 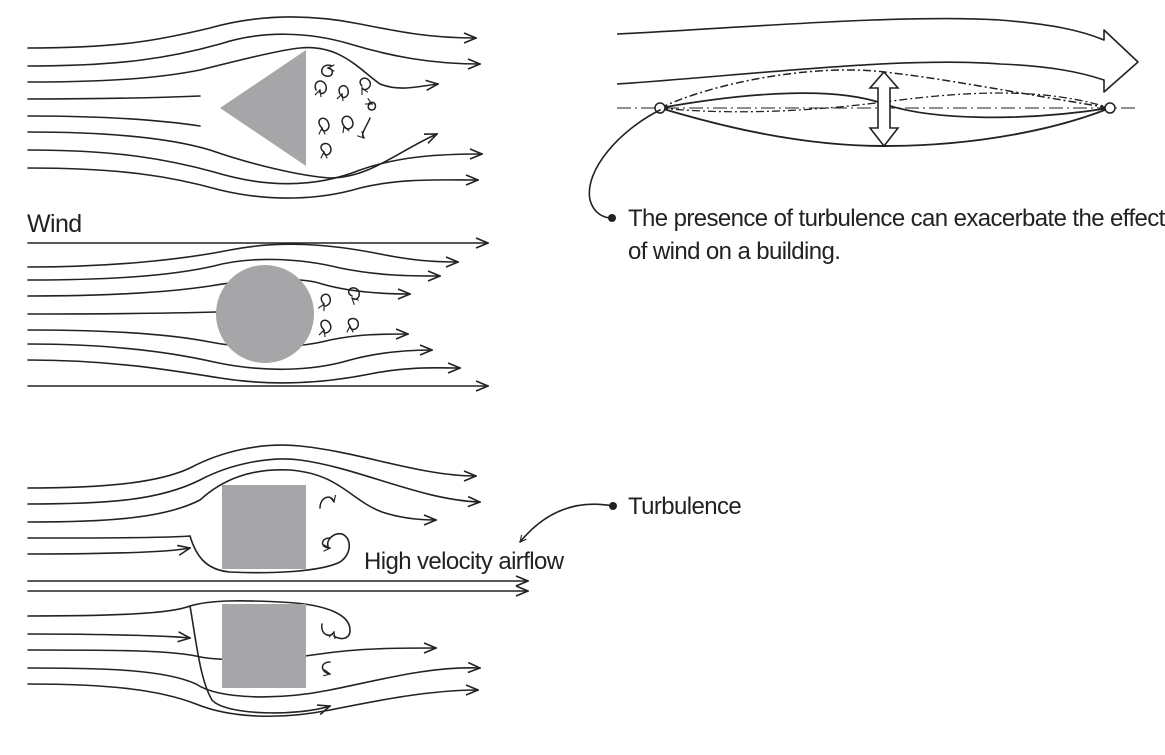 I want to click on triangle-flow-group, so click(x=254, y=107).